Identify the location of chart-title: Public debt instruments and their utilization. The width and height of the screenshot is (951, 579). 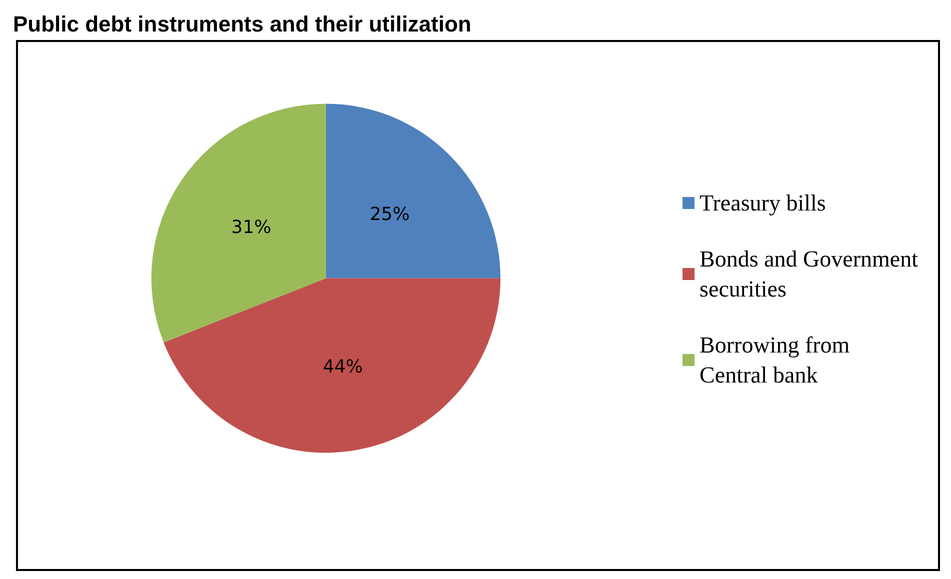
(242, 24).